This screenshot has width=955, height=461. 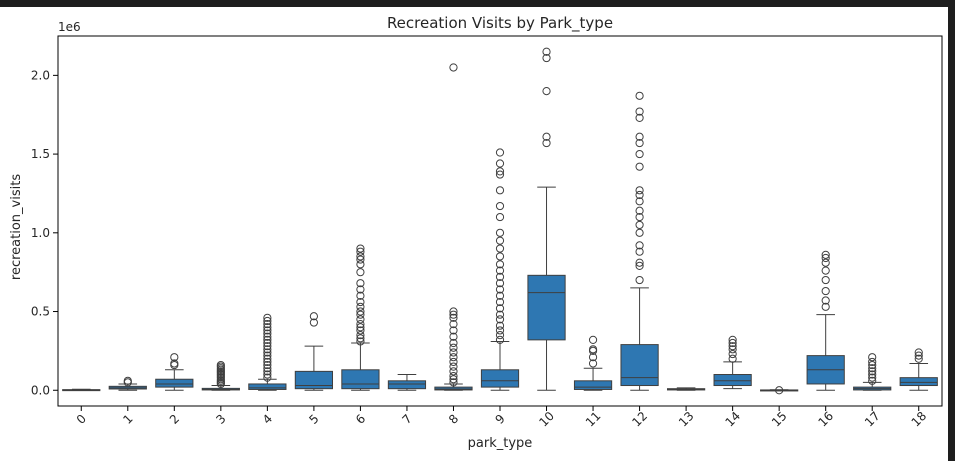 What do you see at coordinates (220, 419) in the screenshot?
I see `x-tick-label: 3` at bounding box center [220, 419].